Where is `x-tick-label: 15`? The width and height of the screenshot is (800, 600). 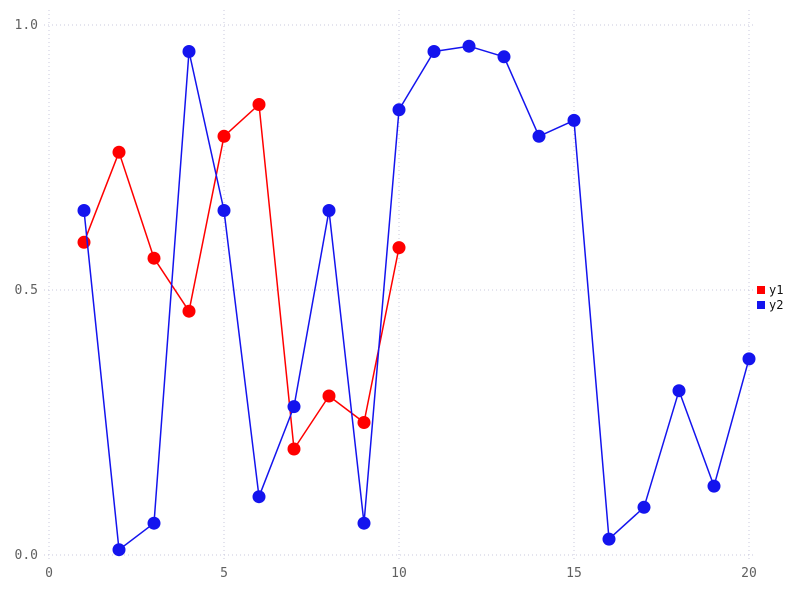 x-tick-label: 15 is located at coordinates (574, 573).